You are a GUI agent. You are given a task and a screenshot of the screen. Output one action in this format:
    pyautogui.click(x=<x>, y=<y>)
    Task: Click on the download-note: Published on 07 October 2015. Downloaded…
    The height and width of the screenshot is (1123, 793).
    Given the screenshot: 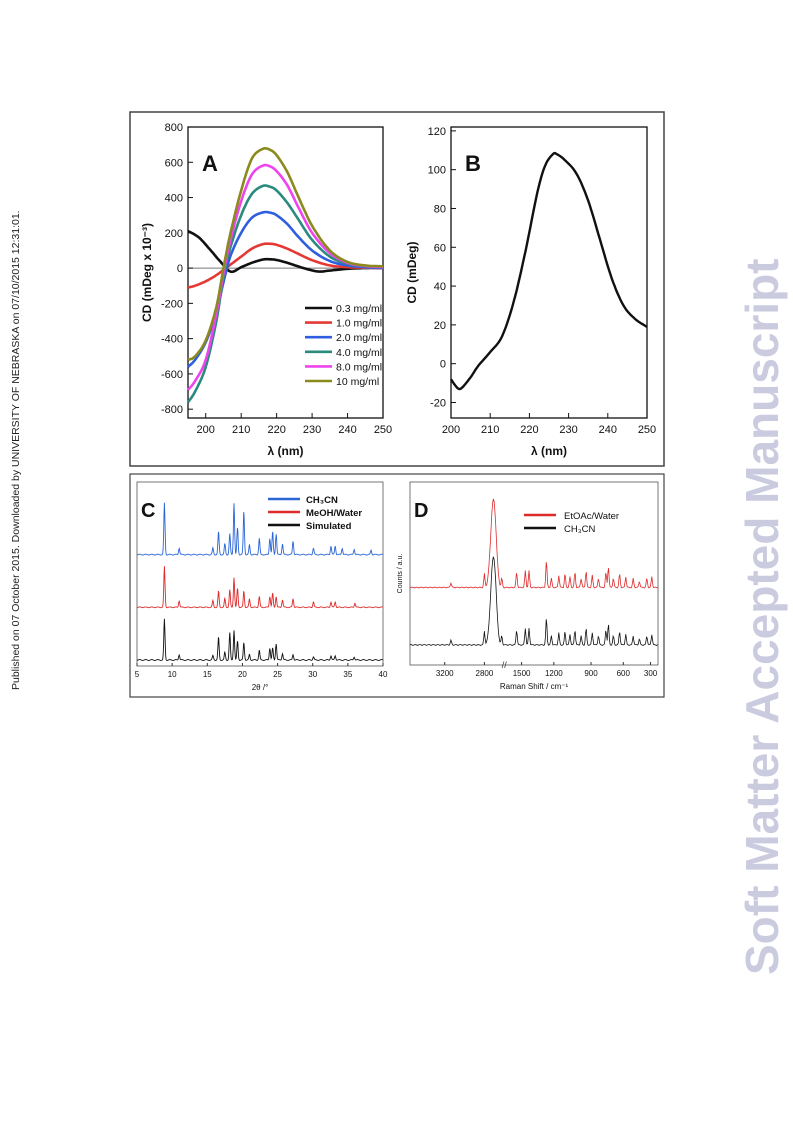 What is the action you would take?
    pyautogui.click(x=16, y=450)
    